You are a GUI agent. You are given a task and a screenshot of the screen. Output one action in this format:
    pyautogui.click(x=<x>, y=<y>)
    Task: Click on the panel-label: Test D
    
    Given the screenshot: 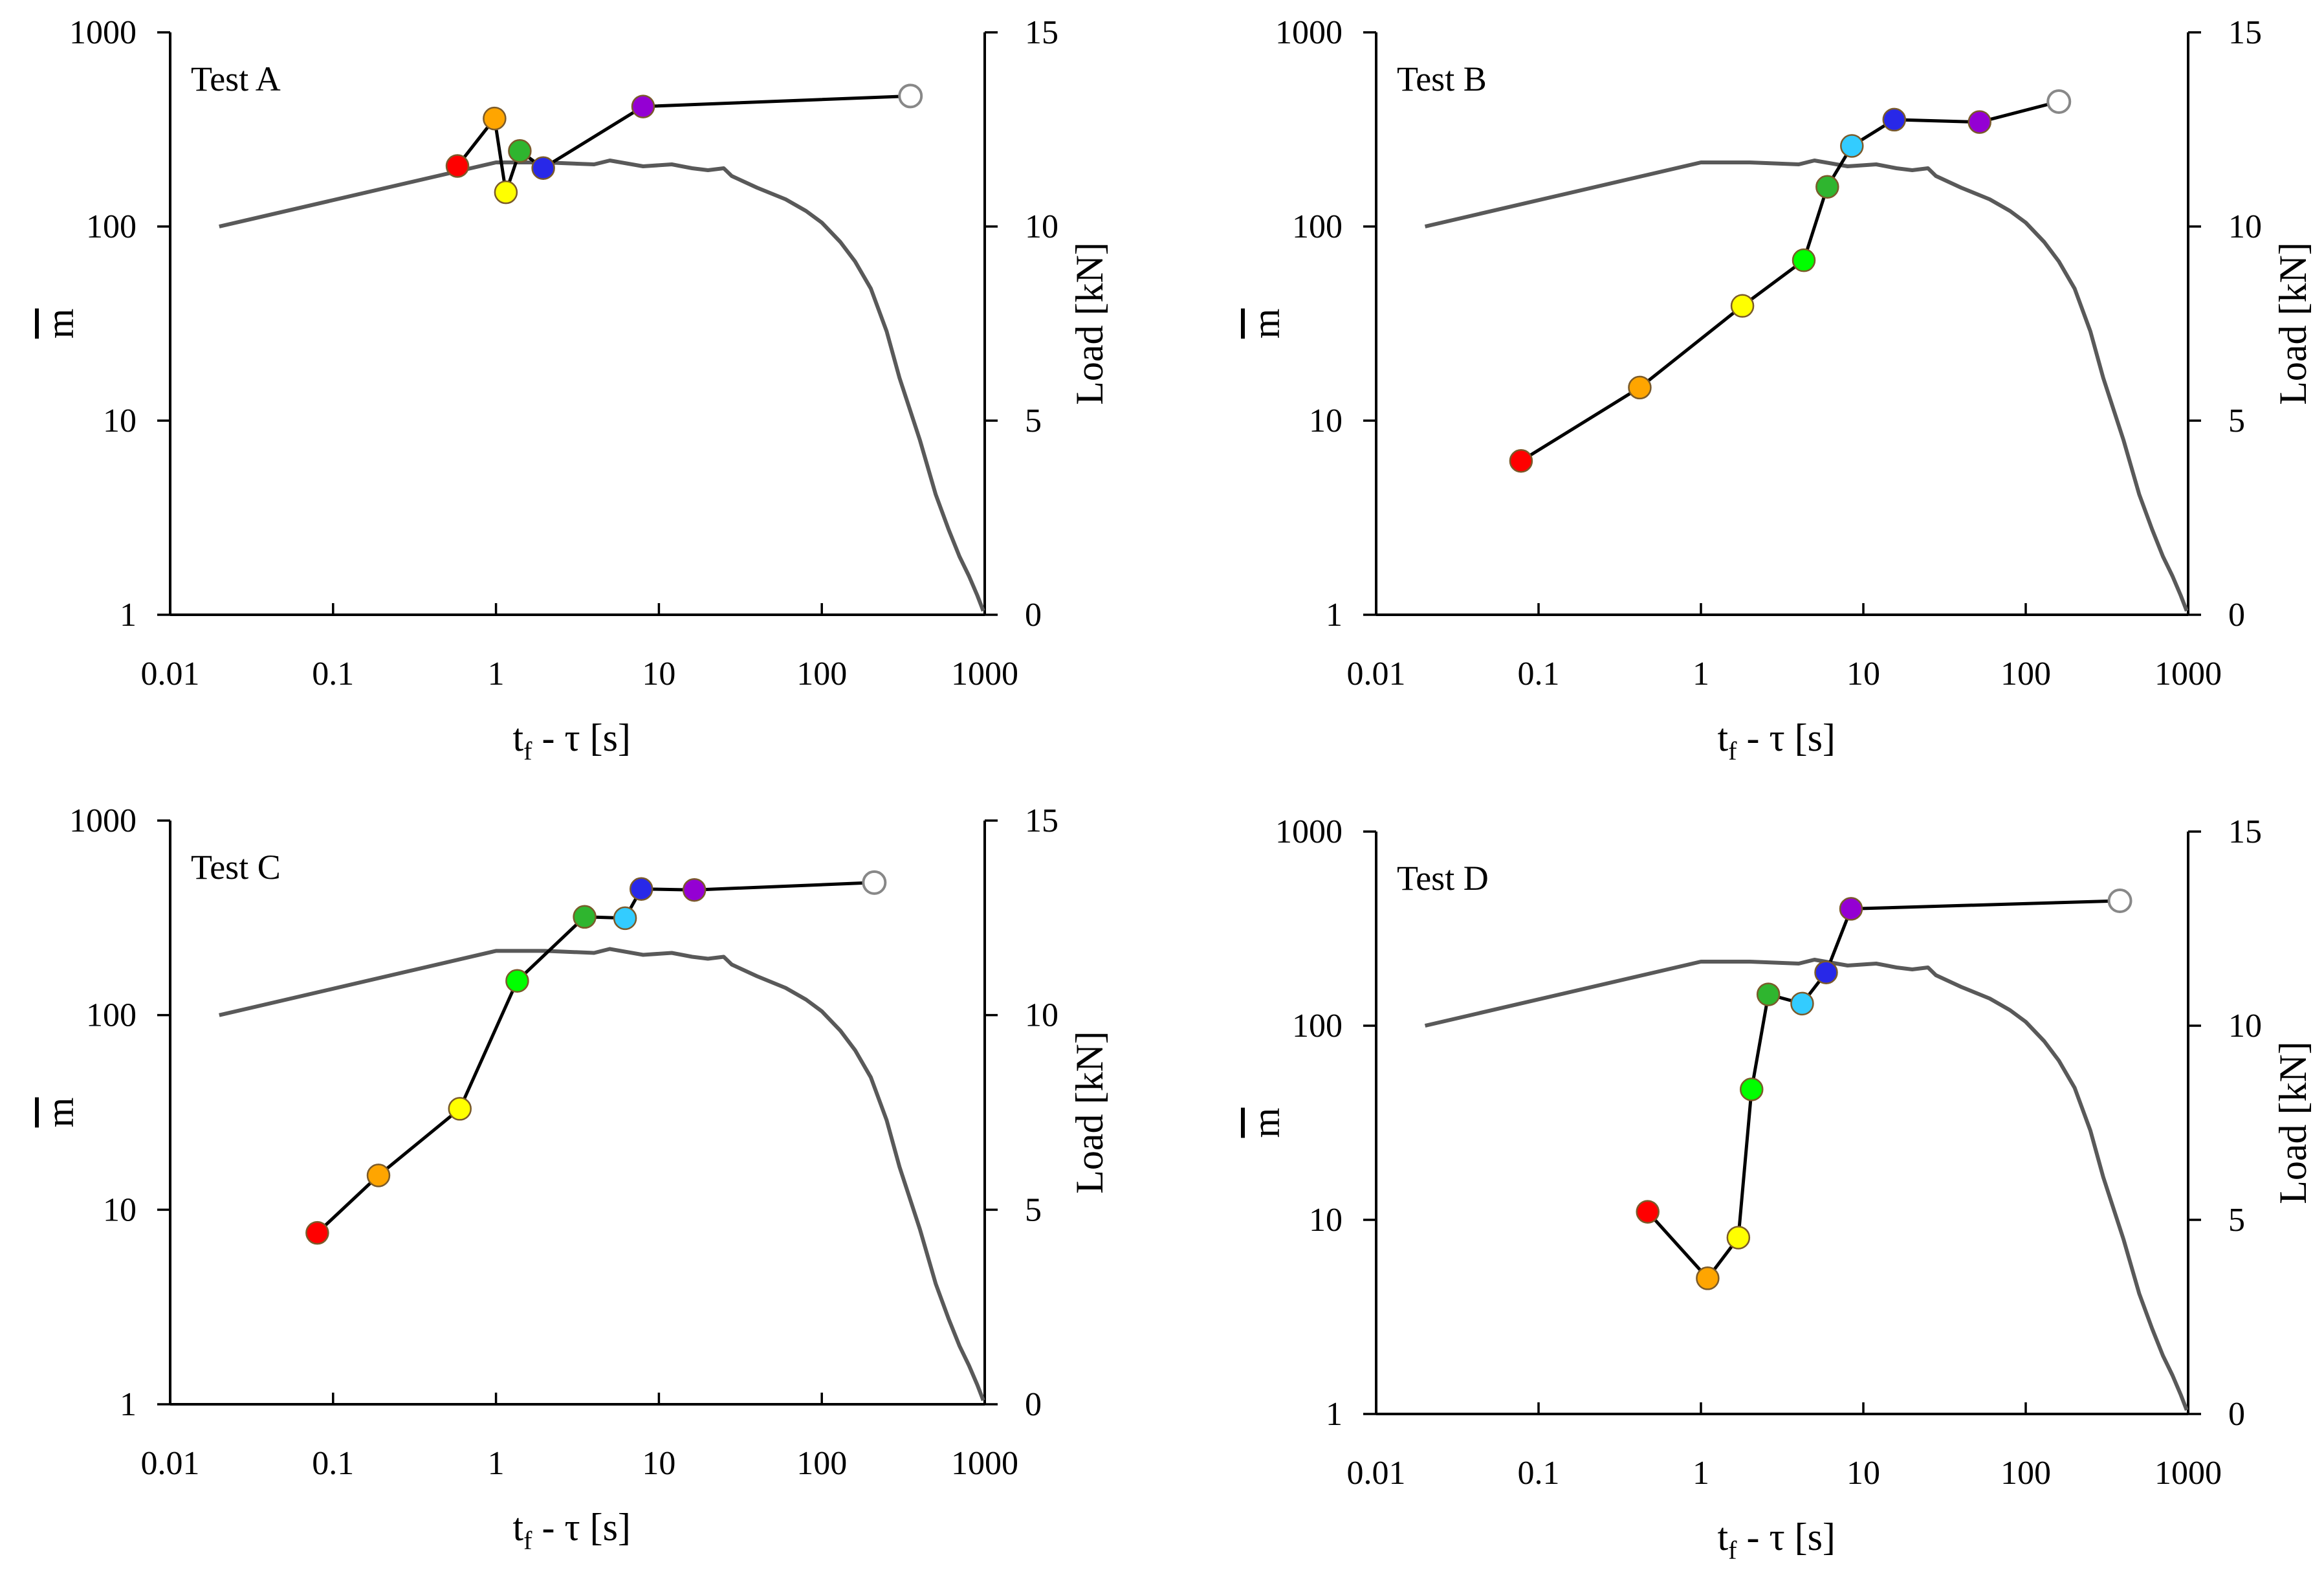 What is the action you would take?
    pyautogui.click(x=1443, y=878)
    